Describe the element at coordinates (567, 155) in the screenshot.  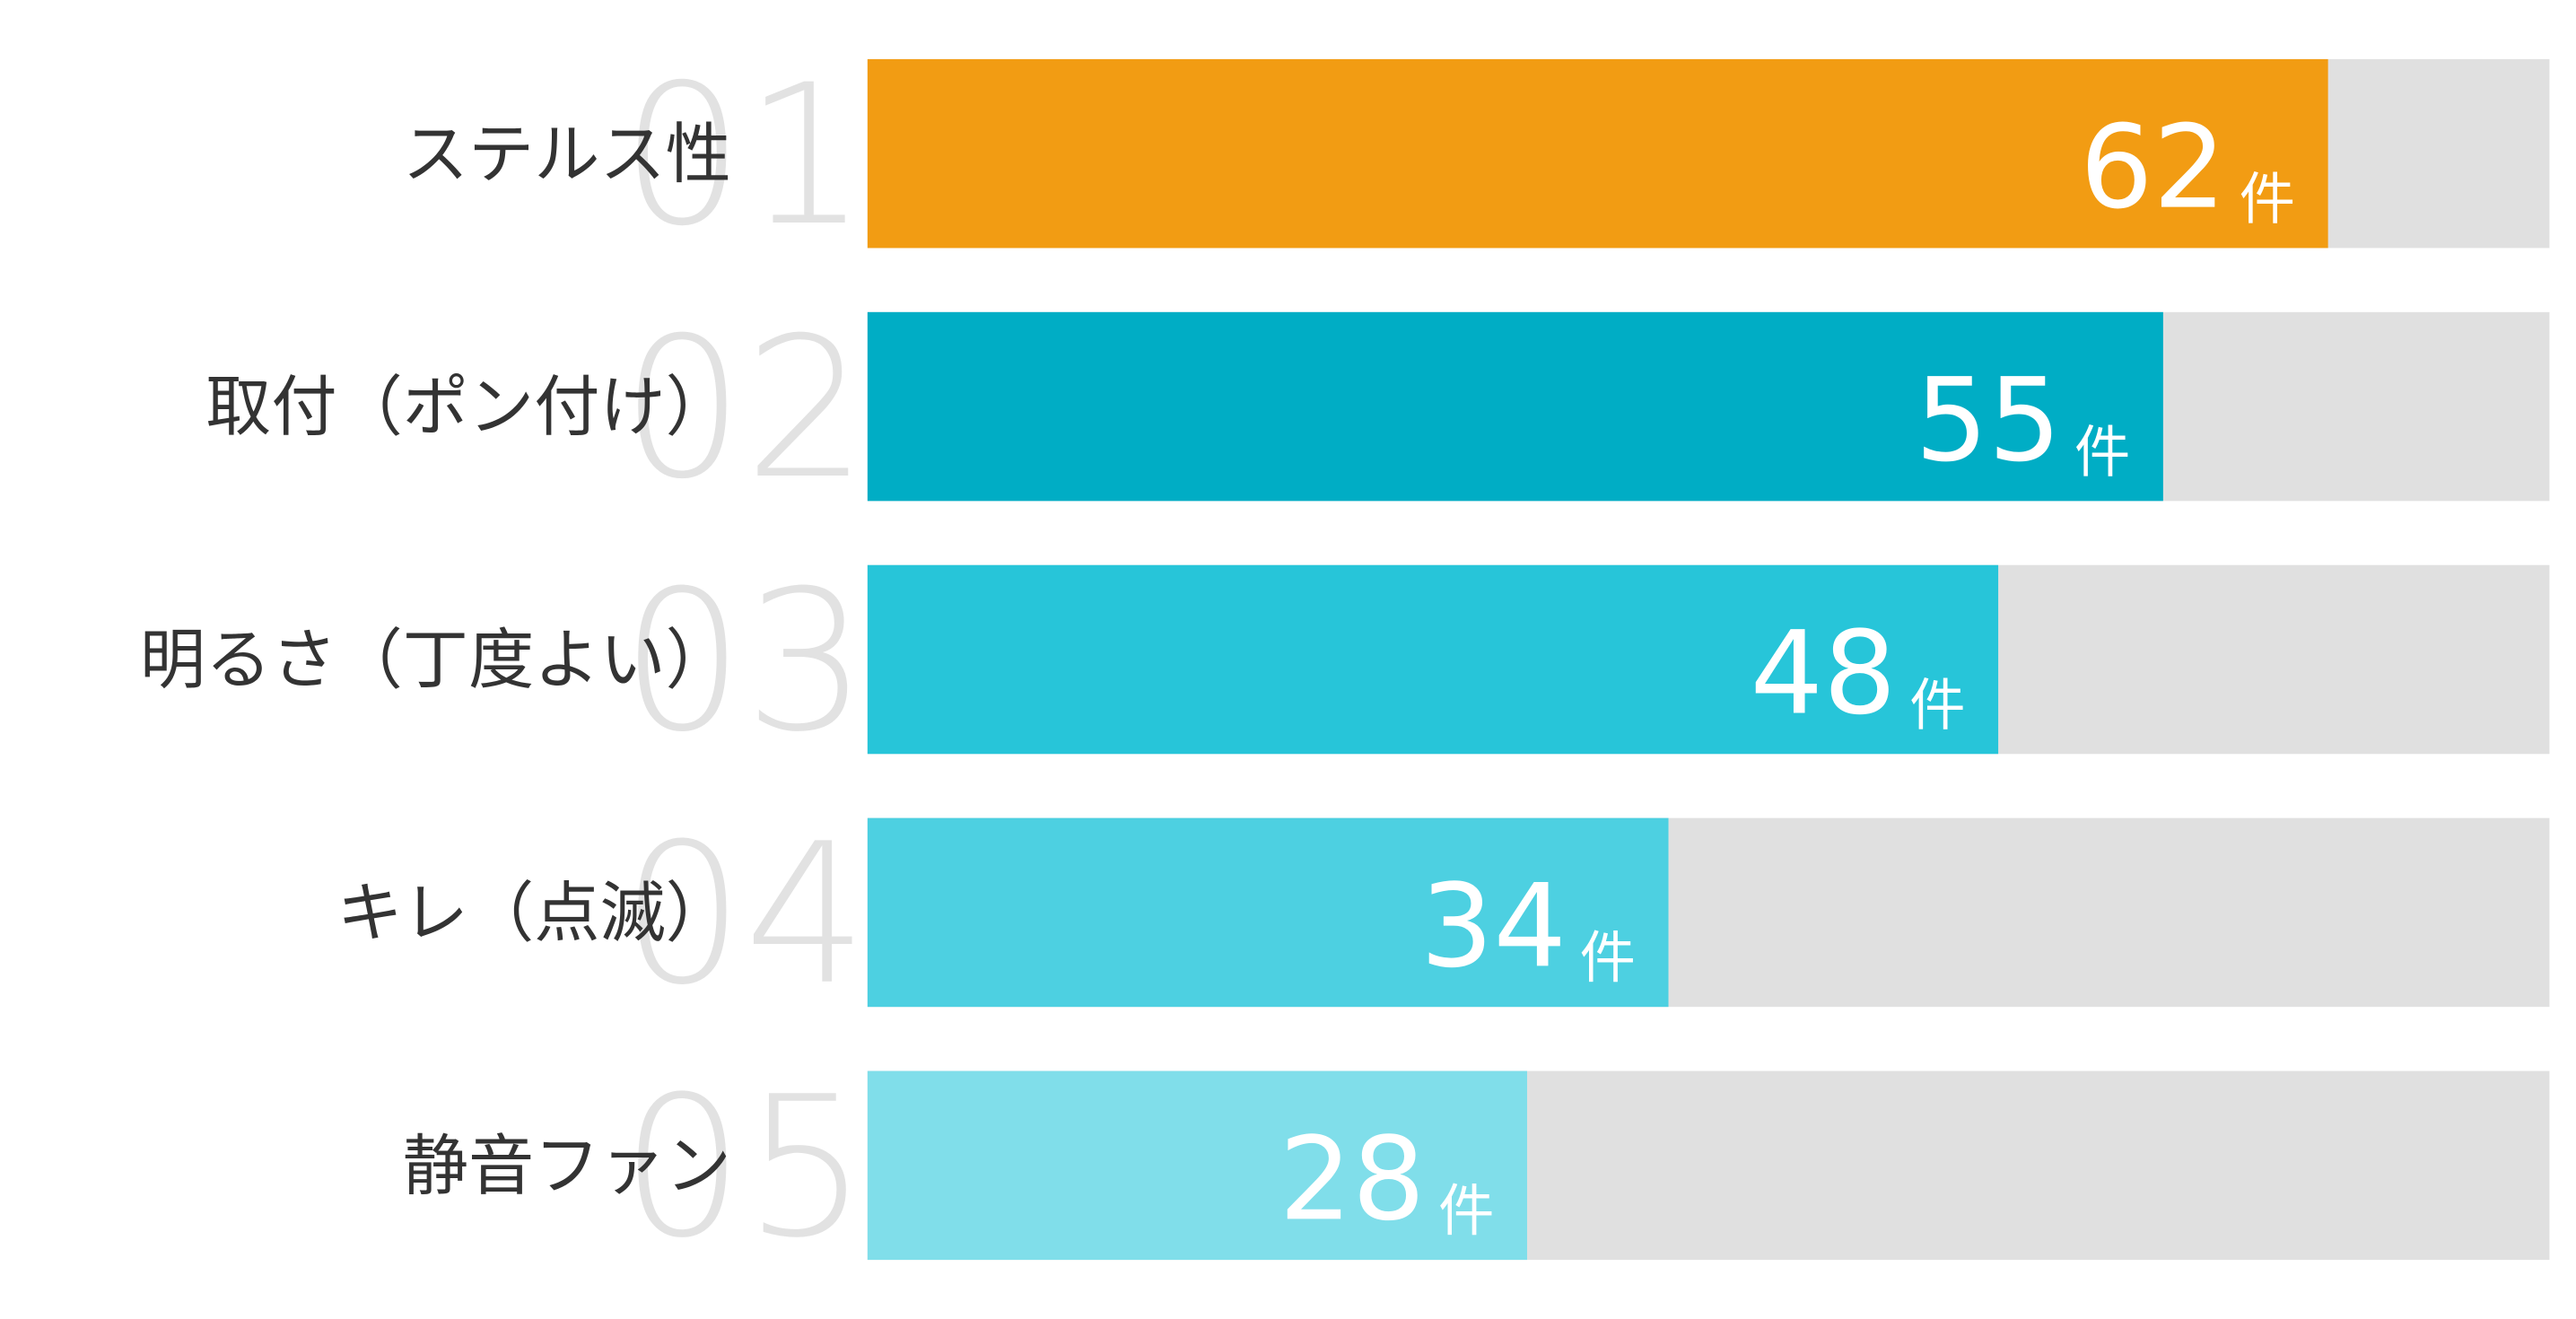
I see `category-label: ステルス性` at that location.